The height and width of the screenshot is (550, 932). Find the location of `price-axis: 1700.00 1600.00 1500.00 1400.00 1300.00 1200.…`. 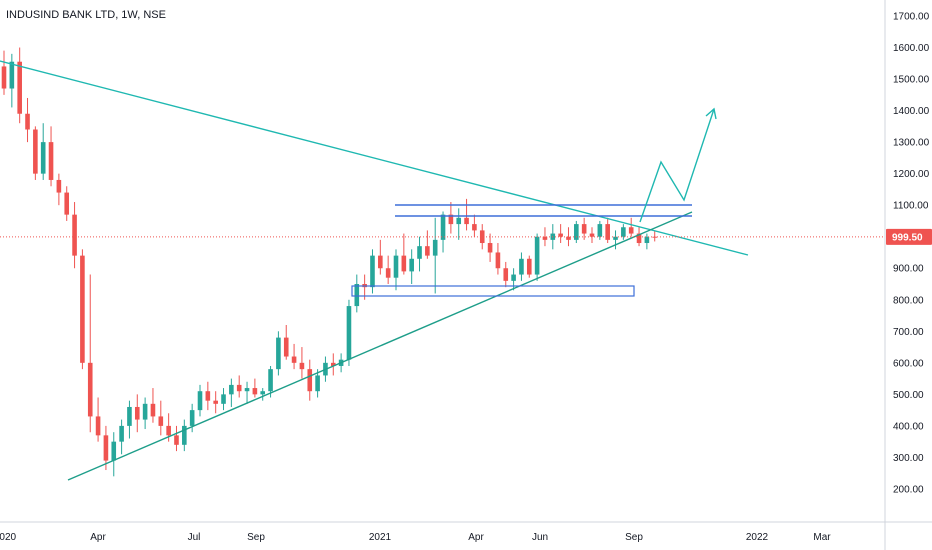

price-axis: 1700.00 1600.00 1500.00 1400.00 1300.00 1200.… is located at coordinates (911, 254).